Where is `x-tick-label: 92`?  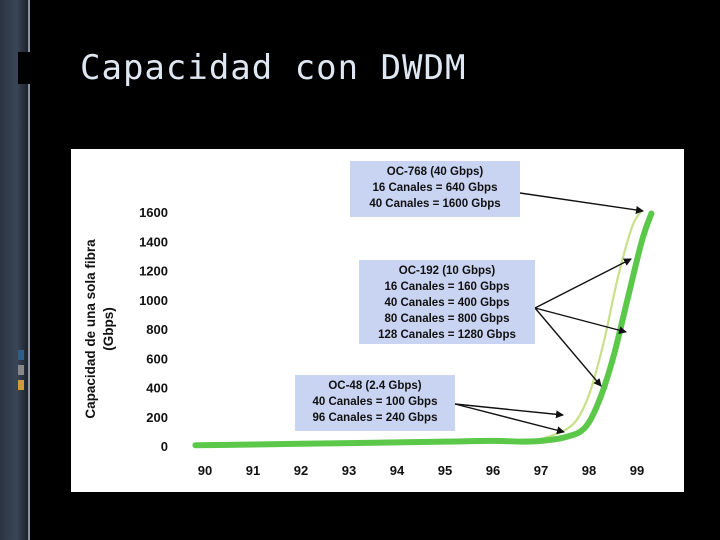
x-tick-label: 92 is located at coordinates (301, 470).